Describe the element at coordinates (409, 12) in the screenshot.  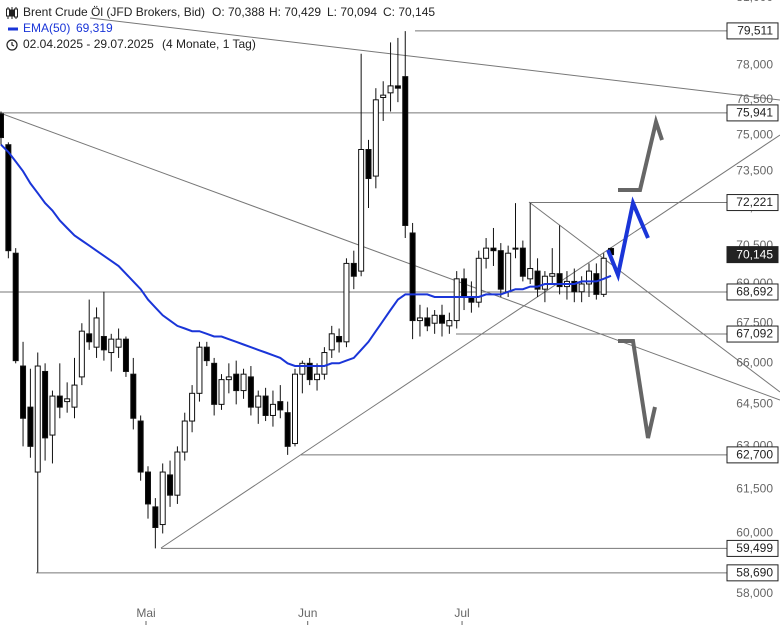
I see `ohlc-close: C: 70,145` at that location.